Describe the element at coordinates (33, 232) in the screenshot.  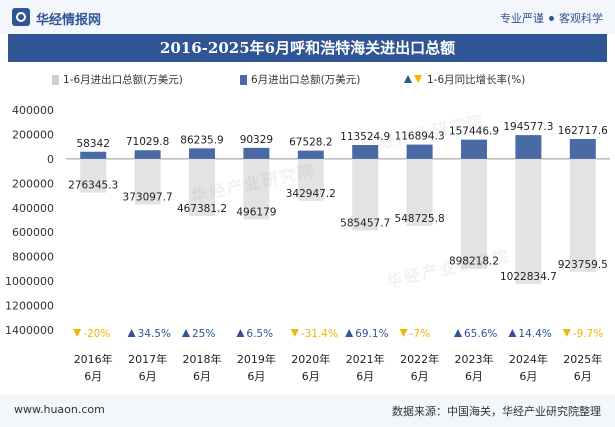
I see `y-tick-label: 600000` at that location.